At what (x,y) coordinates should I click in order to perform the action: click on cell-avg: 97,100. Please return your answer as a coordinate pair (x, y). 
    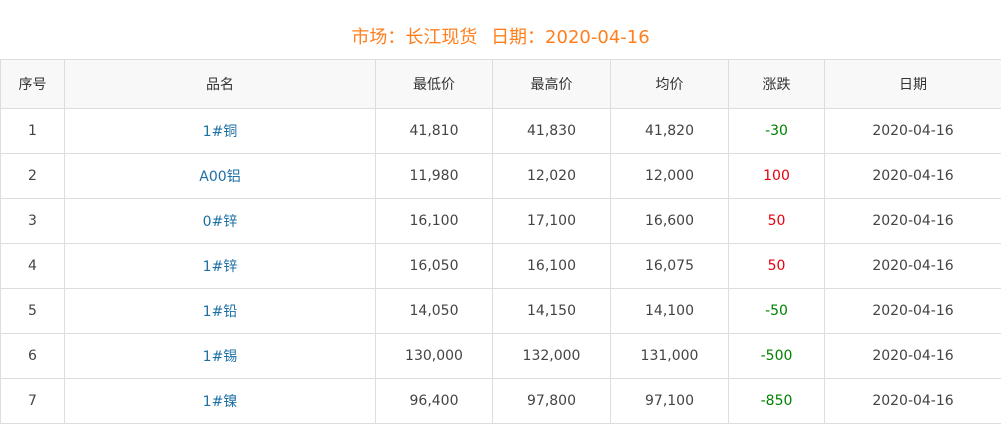
    Looking at the image, I should click on (670, 401).